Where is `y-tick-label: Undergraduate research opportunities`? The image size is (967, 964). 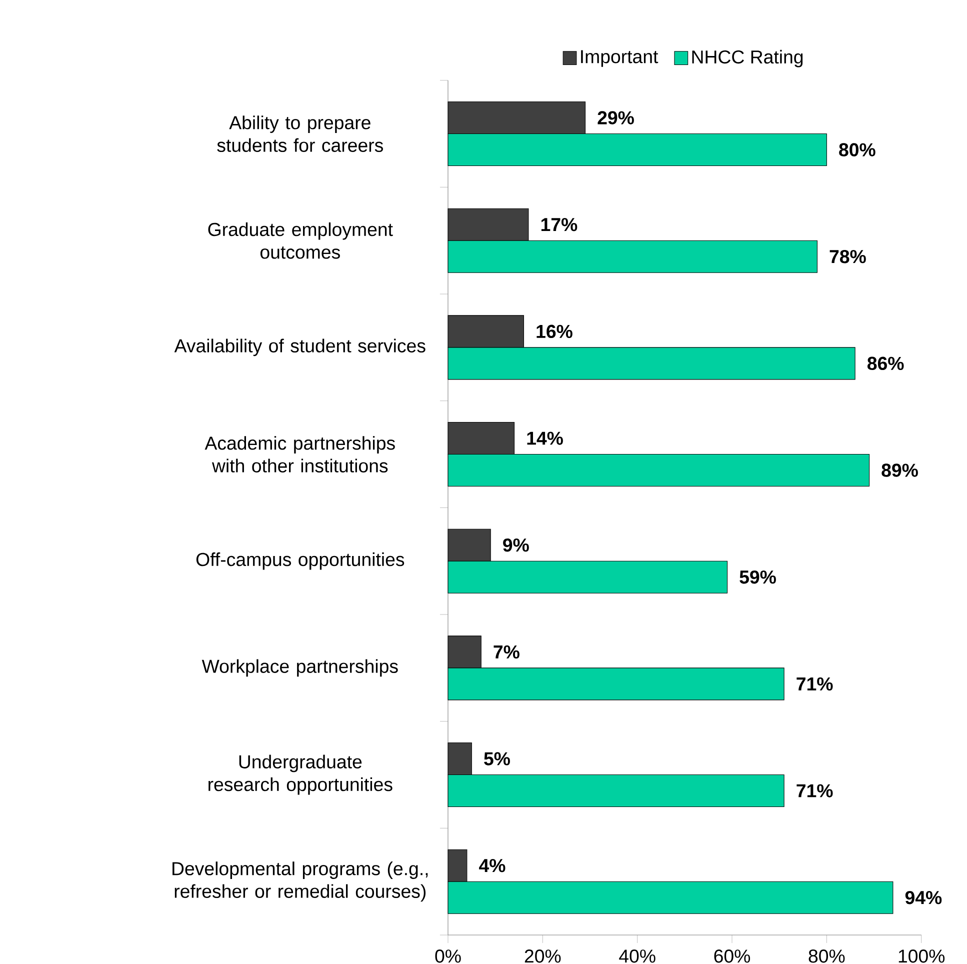 y-tick-label: Undergraduate research opportunities is located at coordinates (300, 774).